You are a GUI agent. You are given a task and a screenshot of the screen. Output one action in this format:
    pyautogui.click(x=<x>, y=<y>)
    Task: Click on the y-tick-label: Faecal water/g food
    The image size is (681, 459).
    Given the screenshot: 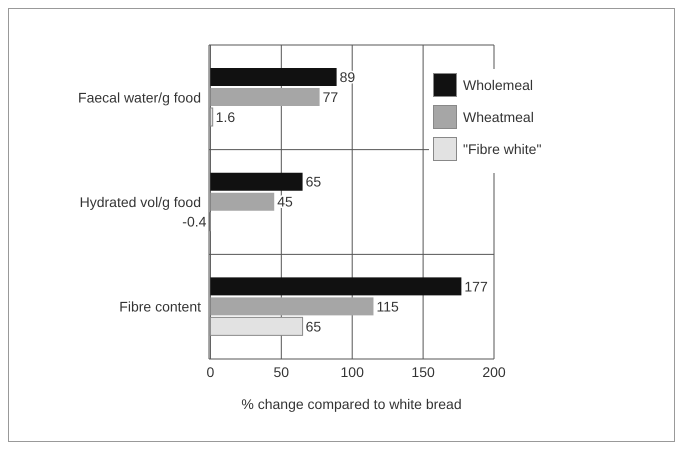 What is the action you would take?
    pyautogui.click(x=139, y=97)
    